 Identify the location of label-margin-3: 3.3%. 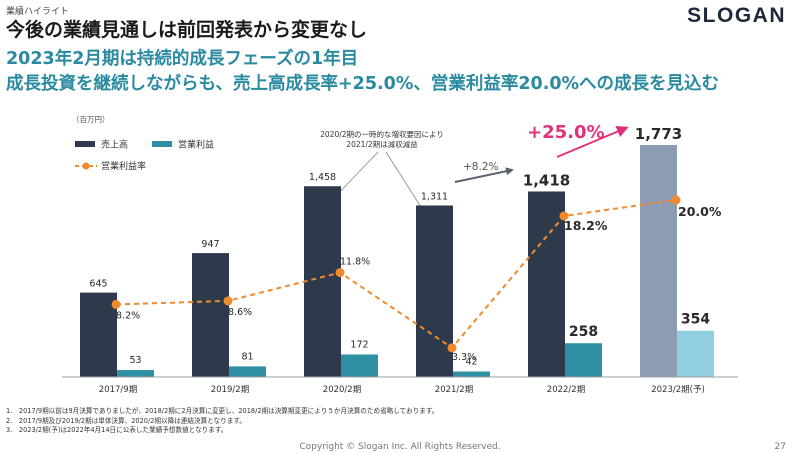
(464, 357).